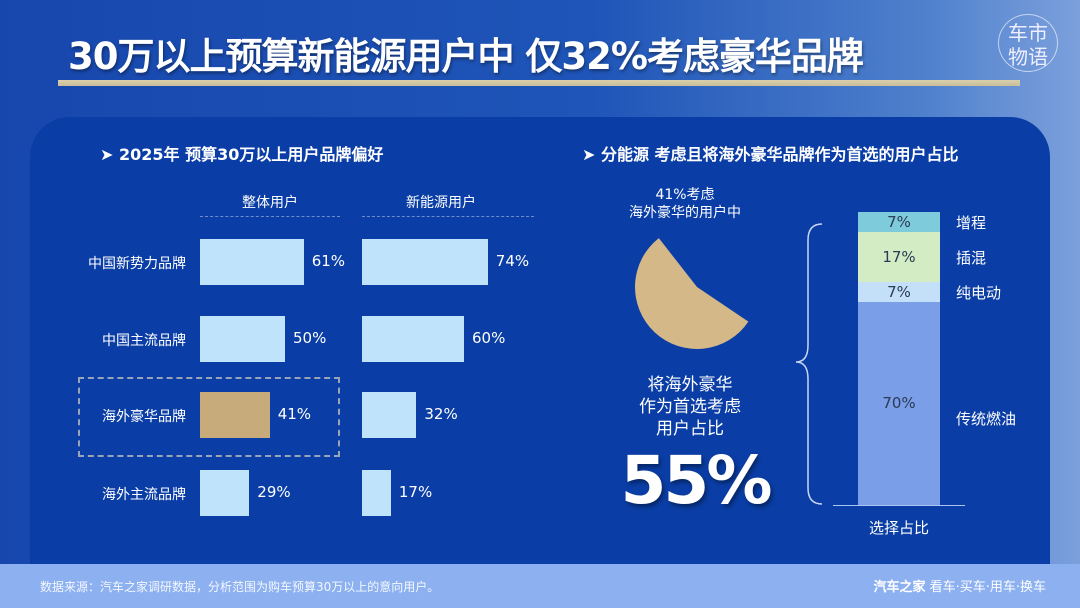 This screenshot has width=1080, height=608. What do you see at coordinates (251, 154) in the screenshot?
I see `left-chart-title-text: 2025年 预算30万以上用户品牌偏好` at bounding box center [251, 154].